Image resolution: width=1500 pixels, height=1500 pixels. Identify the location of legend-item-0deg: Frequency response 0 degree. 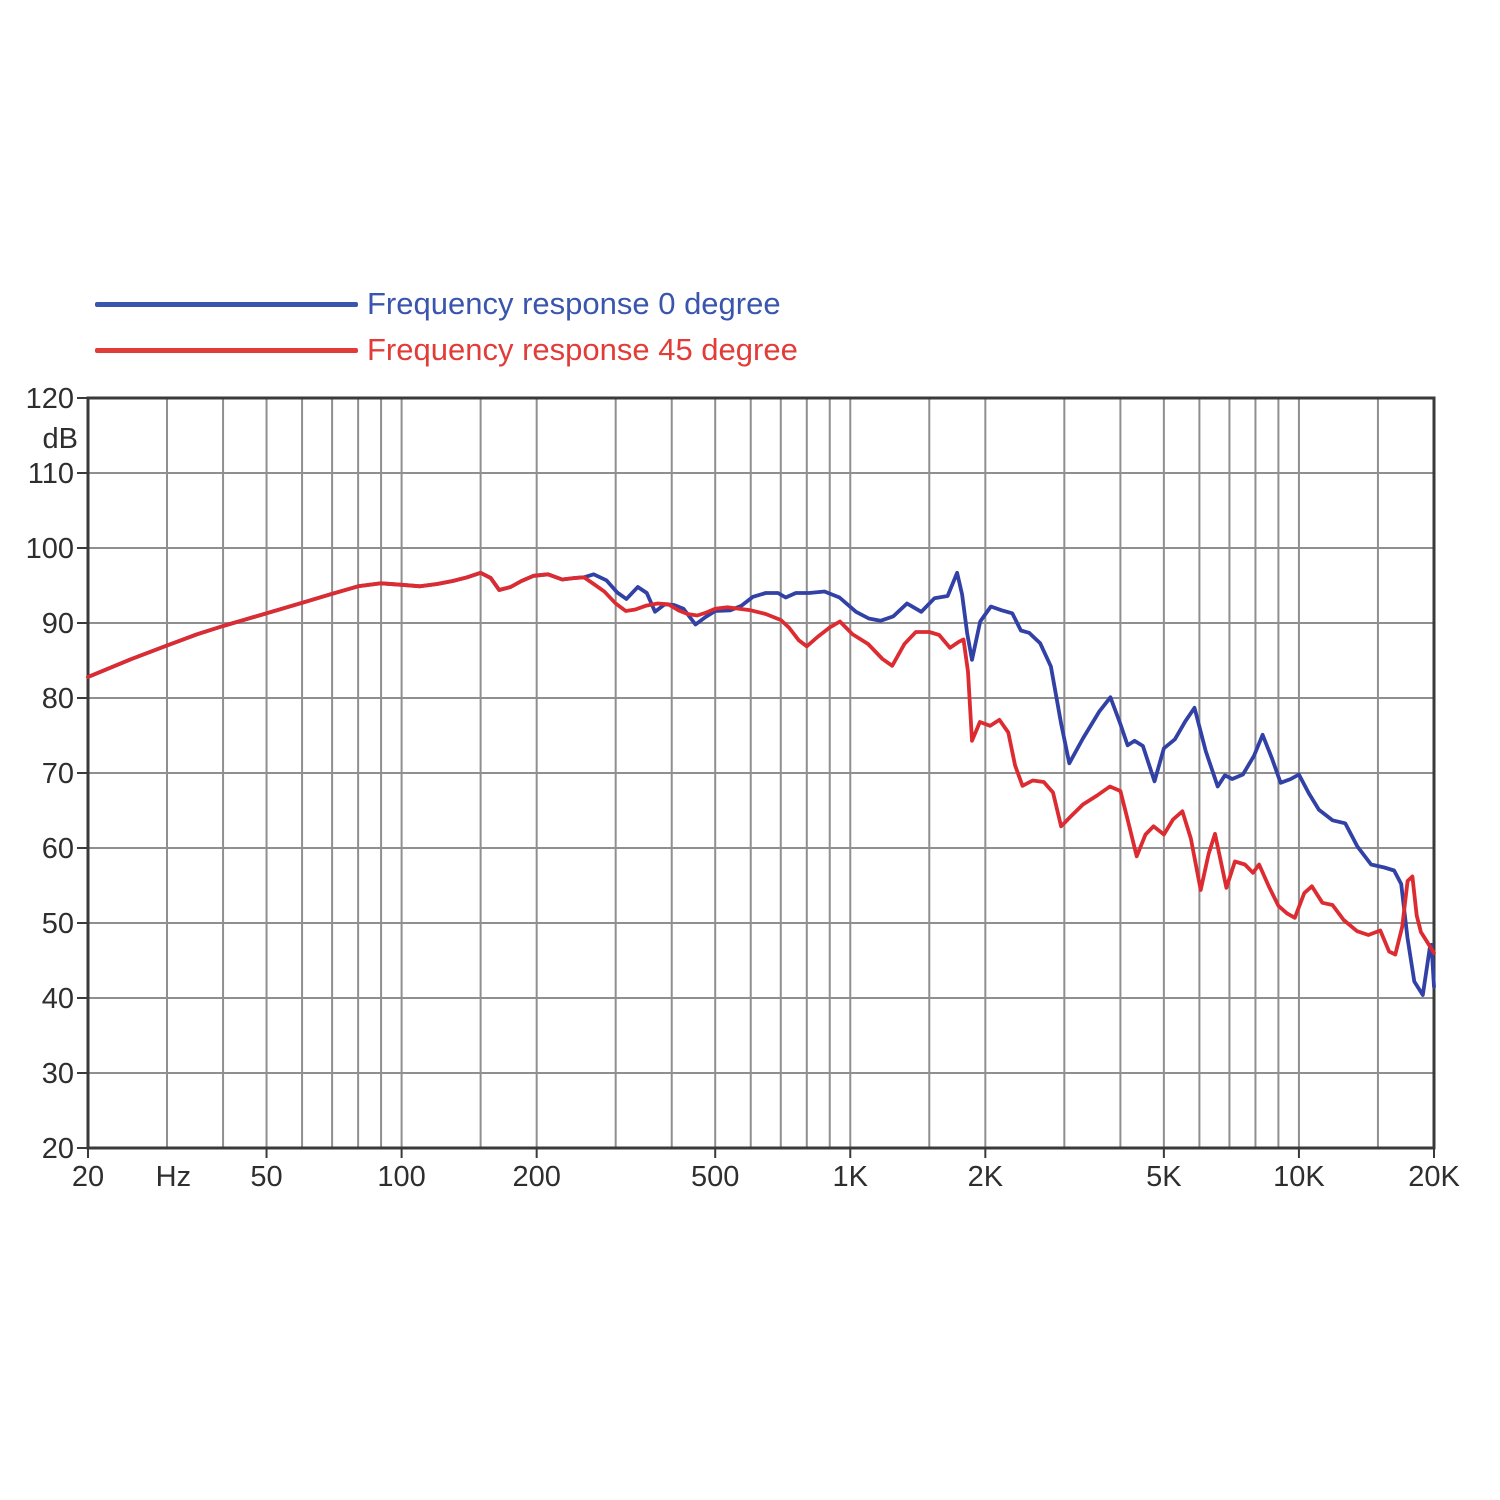
(446, 304).